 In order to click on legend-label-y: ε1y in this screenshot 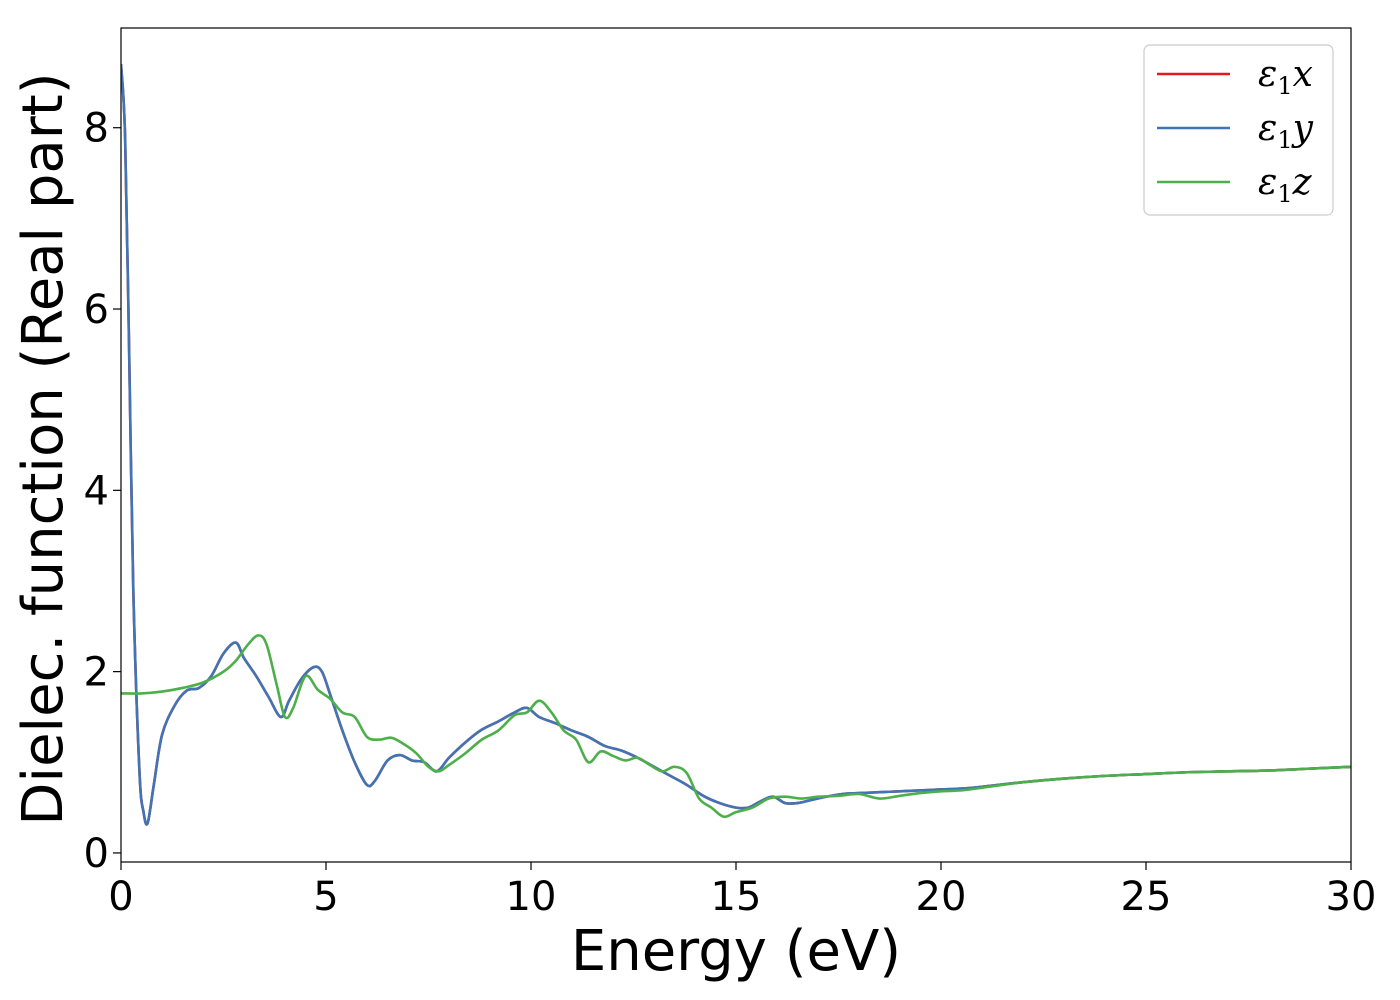, I will do `click(1286, 131)`.